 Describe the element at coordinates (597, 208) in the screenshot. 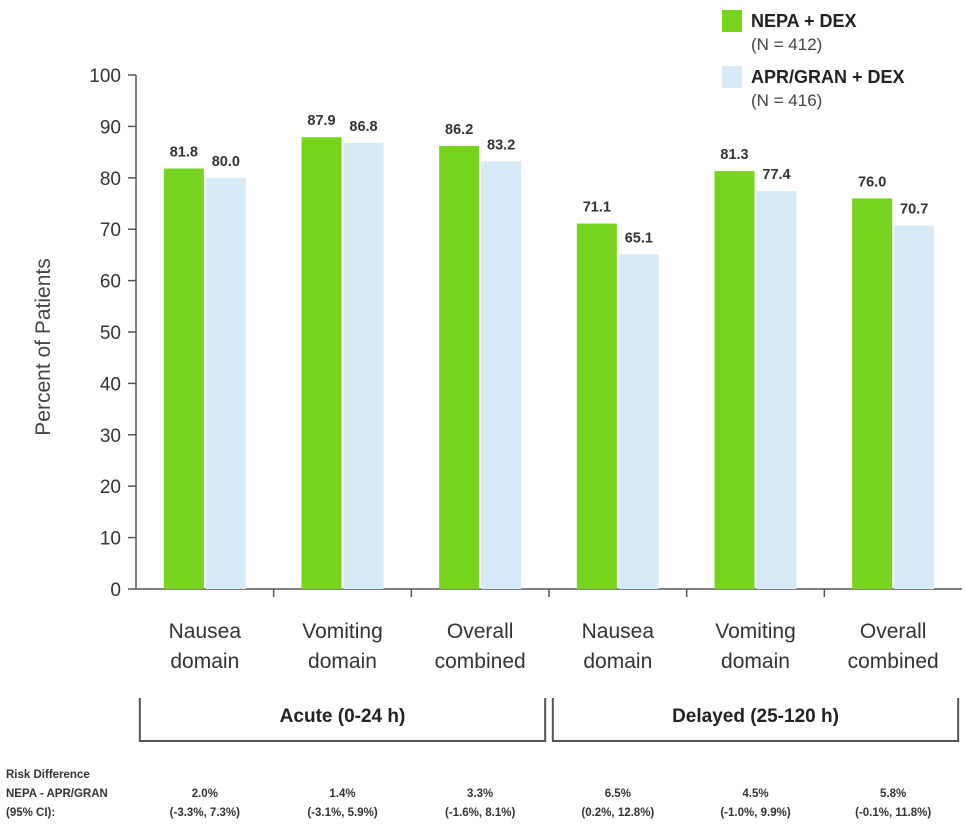

I see `data-label: 71.1` at that location.